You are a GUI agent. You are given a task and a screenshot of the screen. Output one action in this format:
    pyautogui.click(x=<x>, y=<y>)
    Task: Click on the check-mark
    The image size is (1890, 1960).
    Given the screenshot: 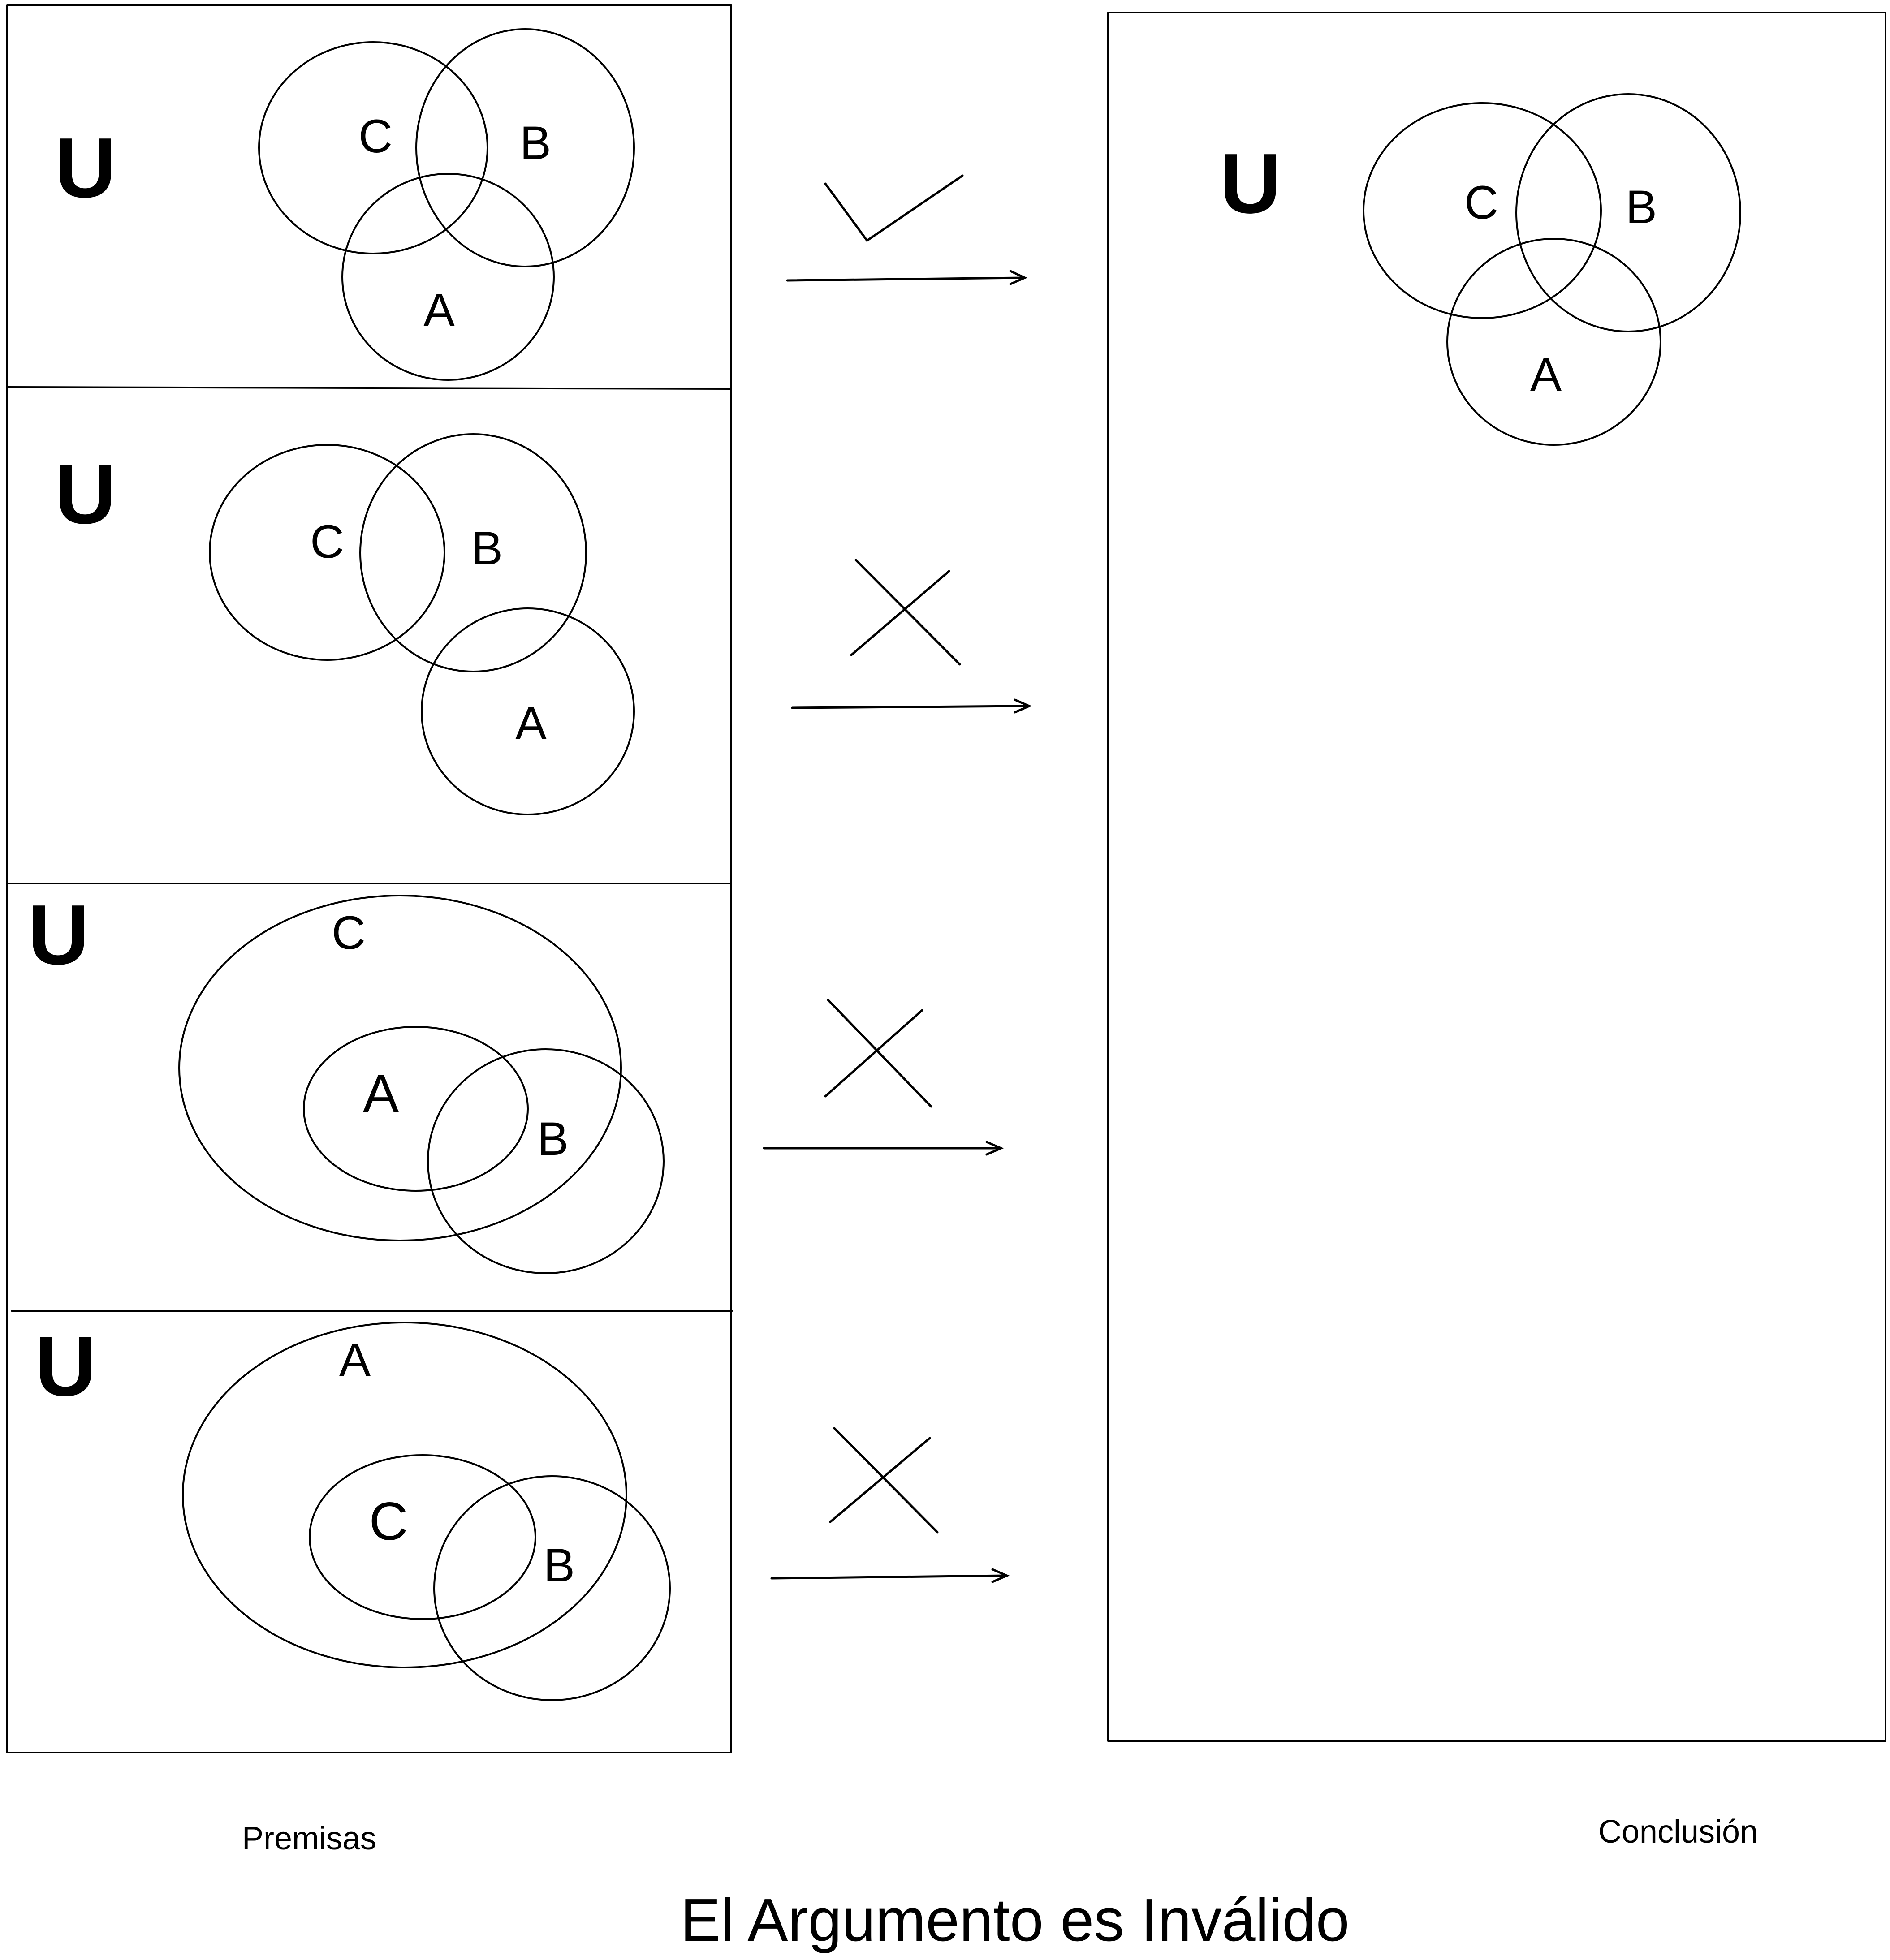 What is the action you would take?
    pyautogui.click(x=893, y=208)
    